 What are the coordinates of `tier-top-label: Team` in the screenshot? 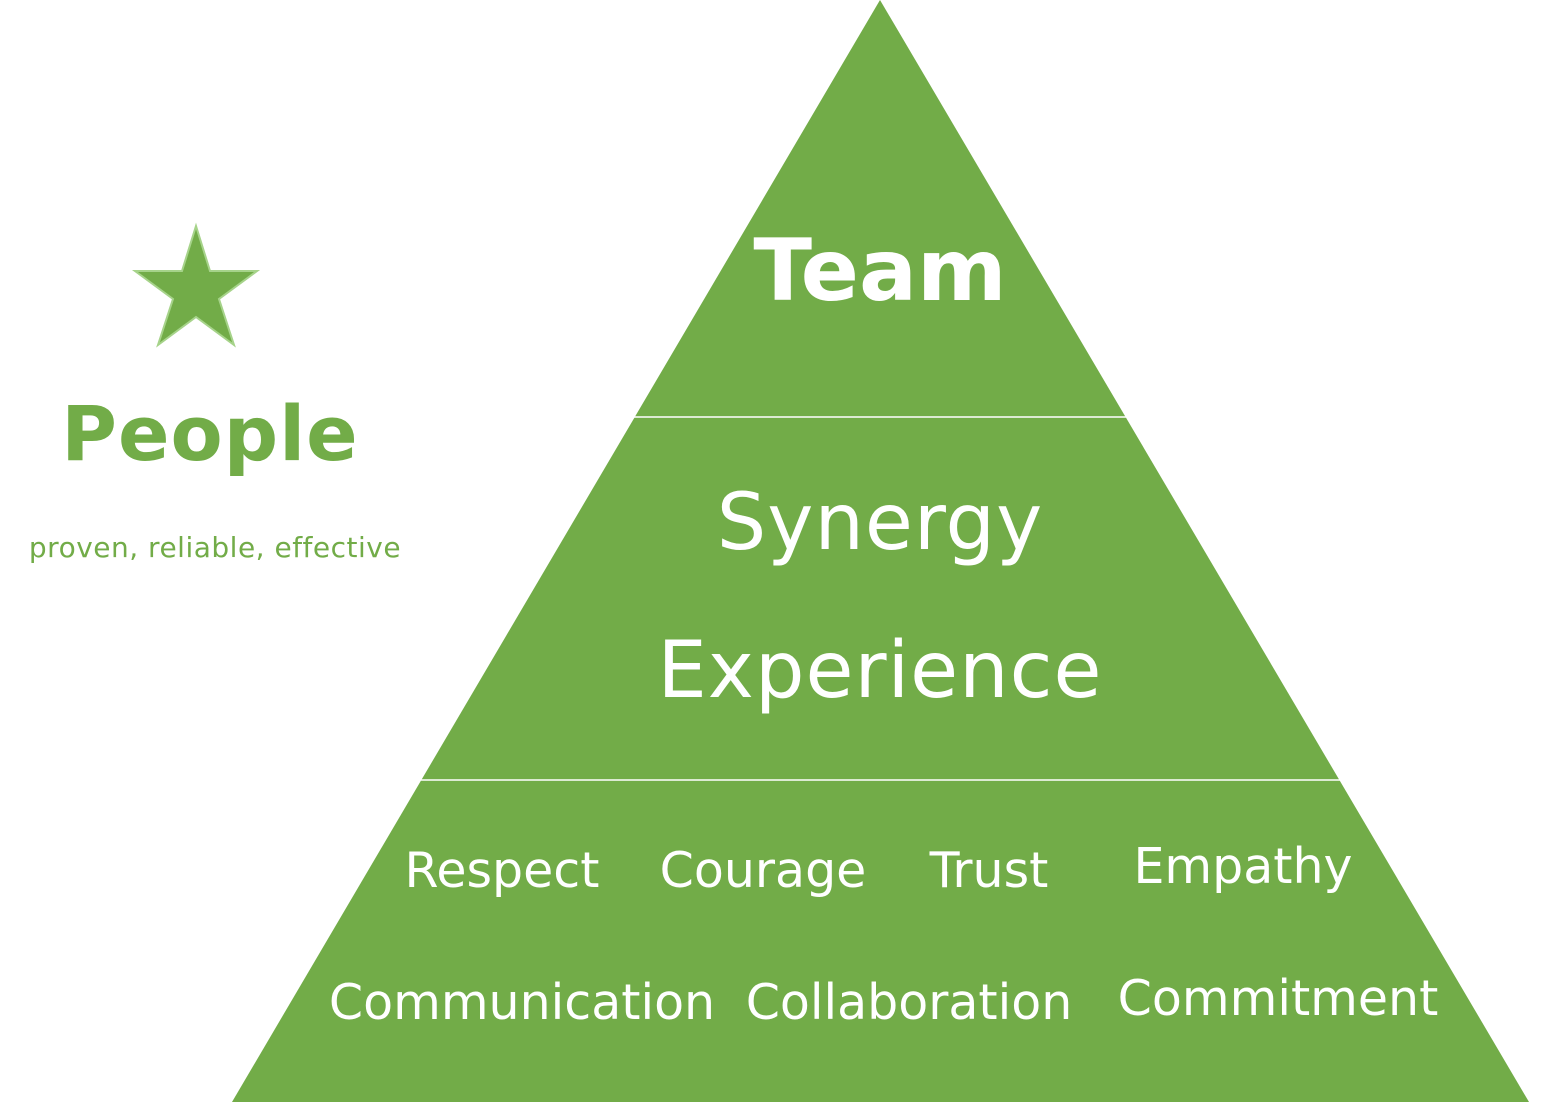 It's located at (880, 271).